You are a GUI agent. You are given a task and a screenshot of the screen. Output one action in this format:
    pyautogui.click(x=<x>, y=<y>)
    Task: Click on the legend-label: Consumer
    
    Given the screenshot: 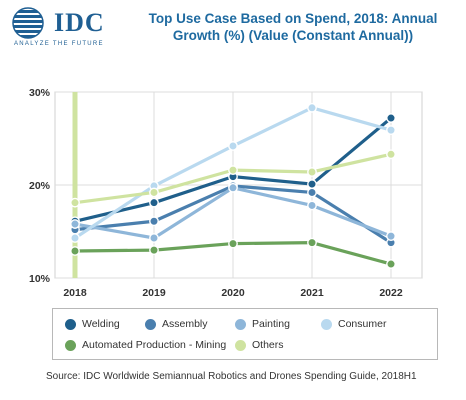 What is the action you would take?
    pyautogui.click(x=362, y=324)
    